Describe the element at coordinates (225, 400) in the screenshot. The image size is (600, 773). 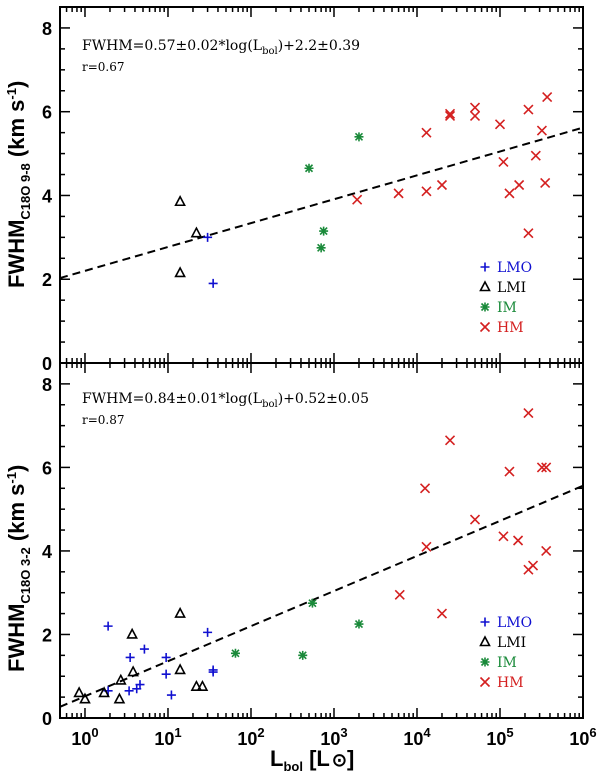
I see `bottom-fit-equation: FWHM=0.84±0.01*log(Lbol)+0.52±0.05` at that location.